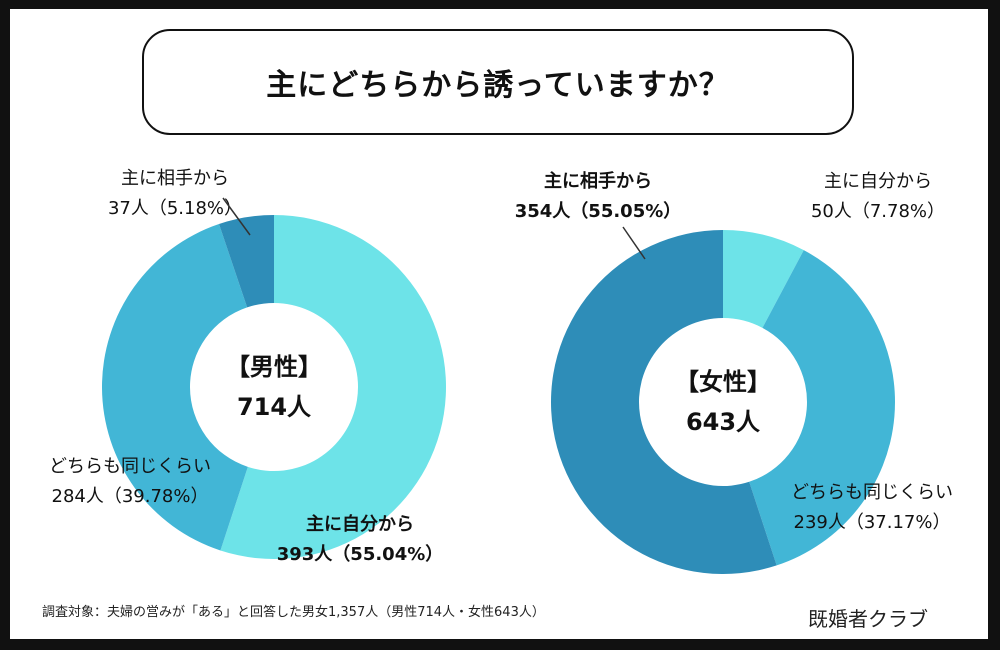 Image resolution: width=1000 pixels, height=650 pixels. I want to click on donut-slice-female-partner, so click(664, 402).